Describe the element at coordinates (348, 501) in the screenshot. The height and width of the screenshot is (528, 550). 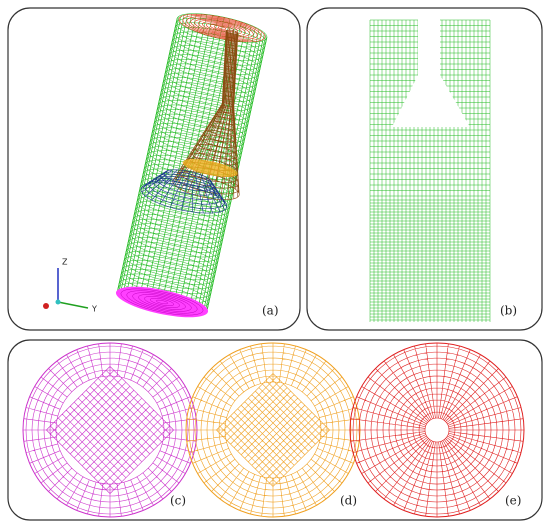
I see `label-d: (d)` at that location.